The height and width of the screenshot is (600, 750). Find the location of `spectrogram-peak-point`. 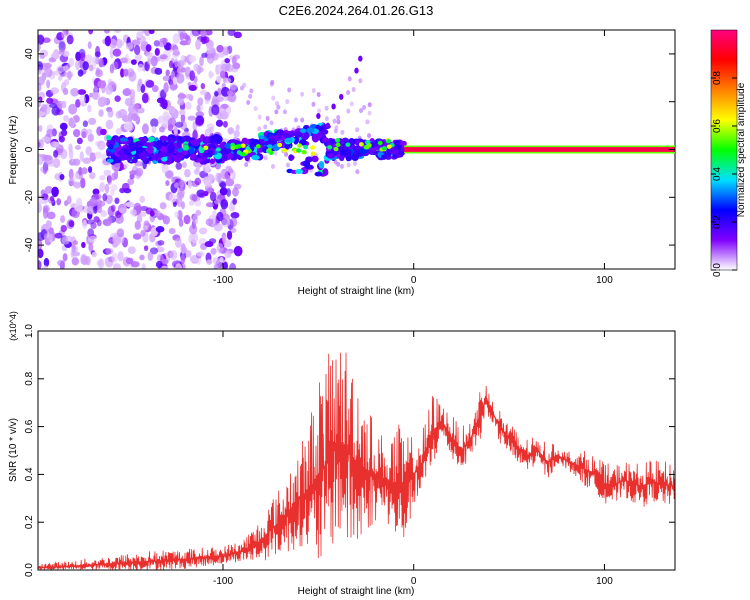

spectrogram-peak-point is located at coordinates (338, 140).